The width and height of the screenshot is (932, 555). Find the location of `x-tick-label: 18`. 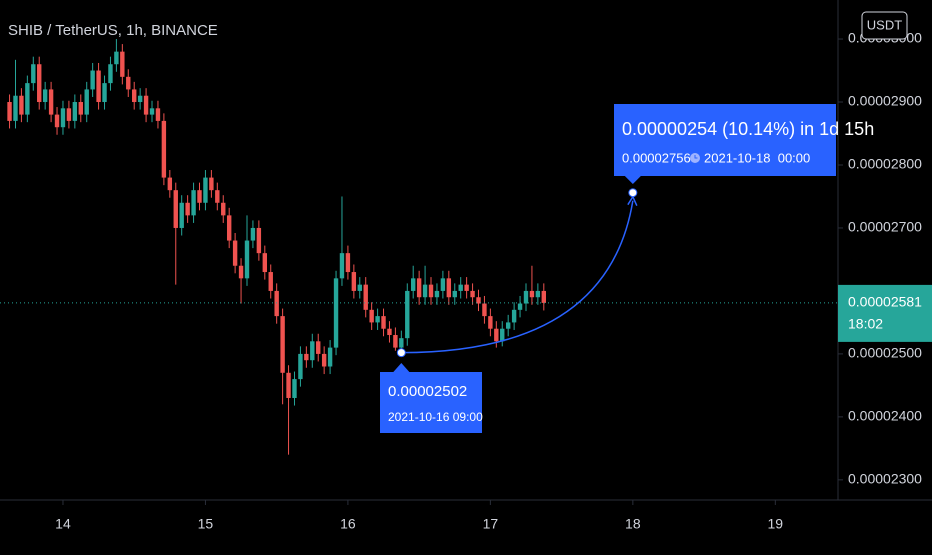

x-tick-label: 18 is located at coordinates (633, 524).